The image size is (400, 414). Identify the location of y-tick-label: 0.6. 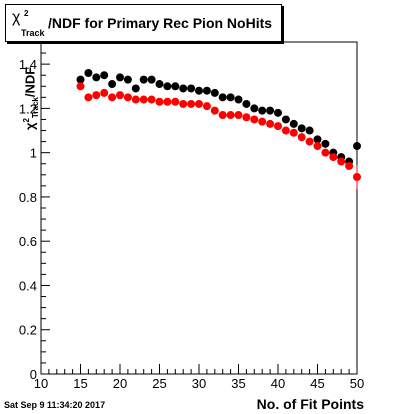
(28, 241).